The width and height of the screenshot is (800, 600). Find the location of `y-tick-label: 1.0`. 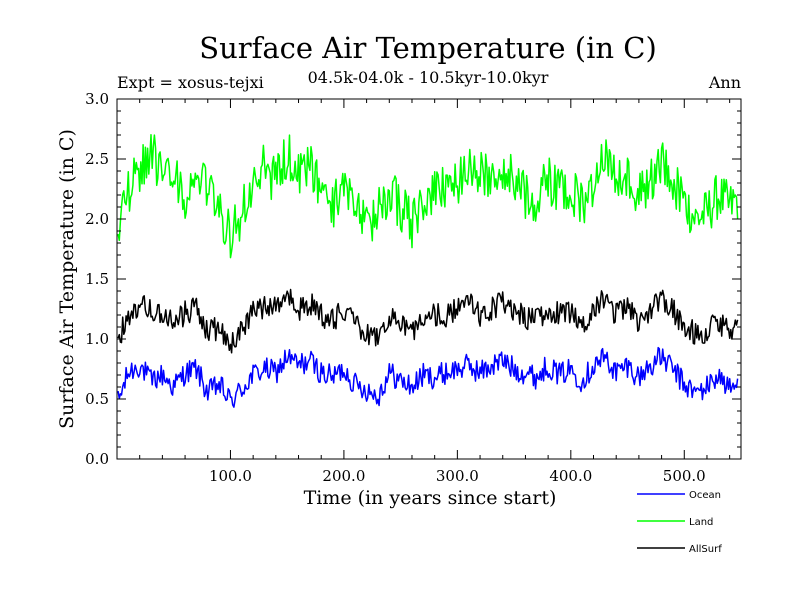

y-tick-label: 1.0 is located at coordinates (97, 339).